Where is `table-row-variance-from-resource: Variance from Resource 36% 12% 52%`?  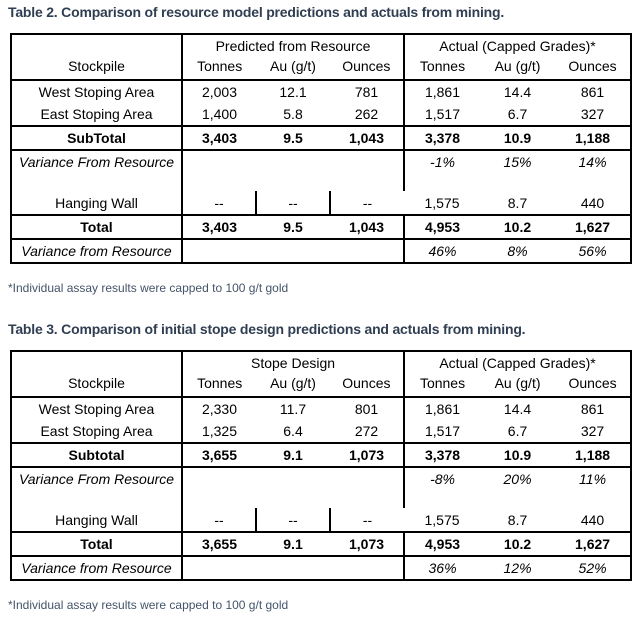
table-row-variance-from-resource: Variance from Resource 36% 12% 52% is located at coordinates (321, 568).